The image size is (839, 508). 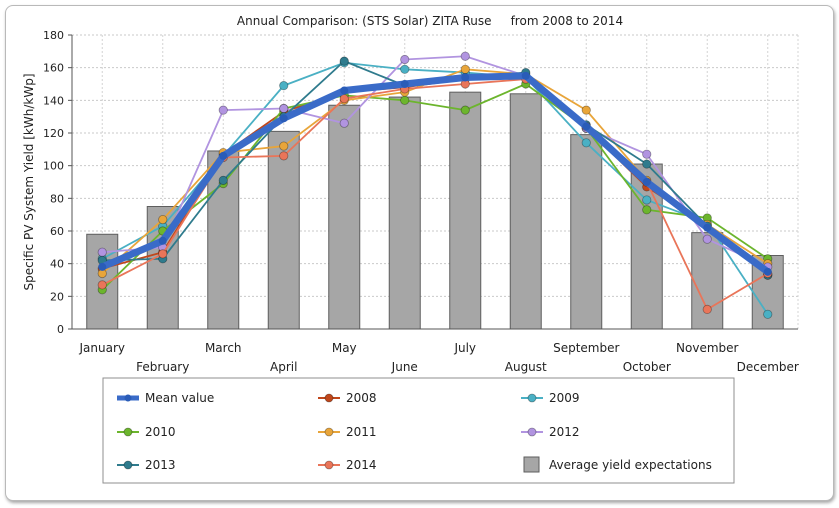 I want to click on legend-label-average-yield-expectations: Average yield expectations, so click(x=630, y=465).